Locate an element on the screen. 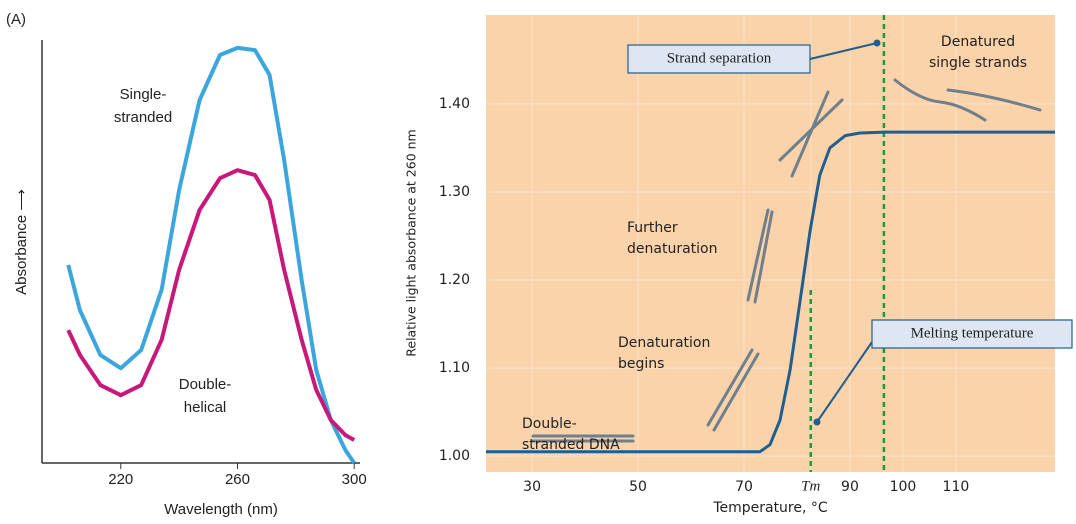 This screenshot has height=524, width=1076. annotation: denaturation is located at coordinates (672, 249).